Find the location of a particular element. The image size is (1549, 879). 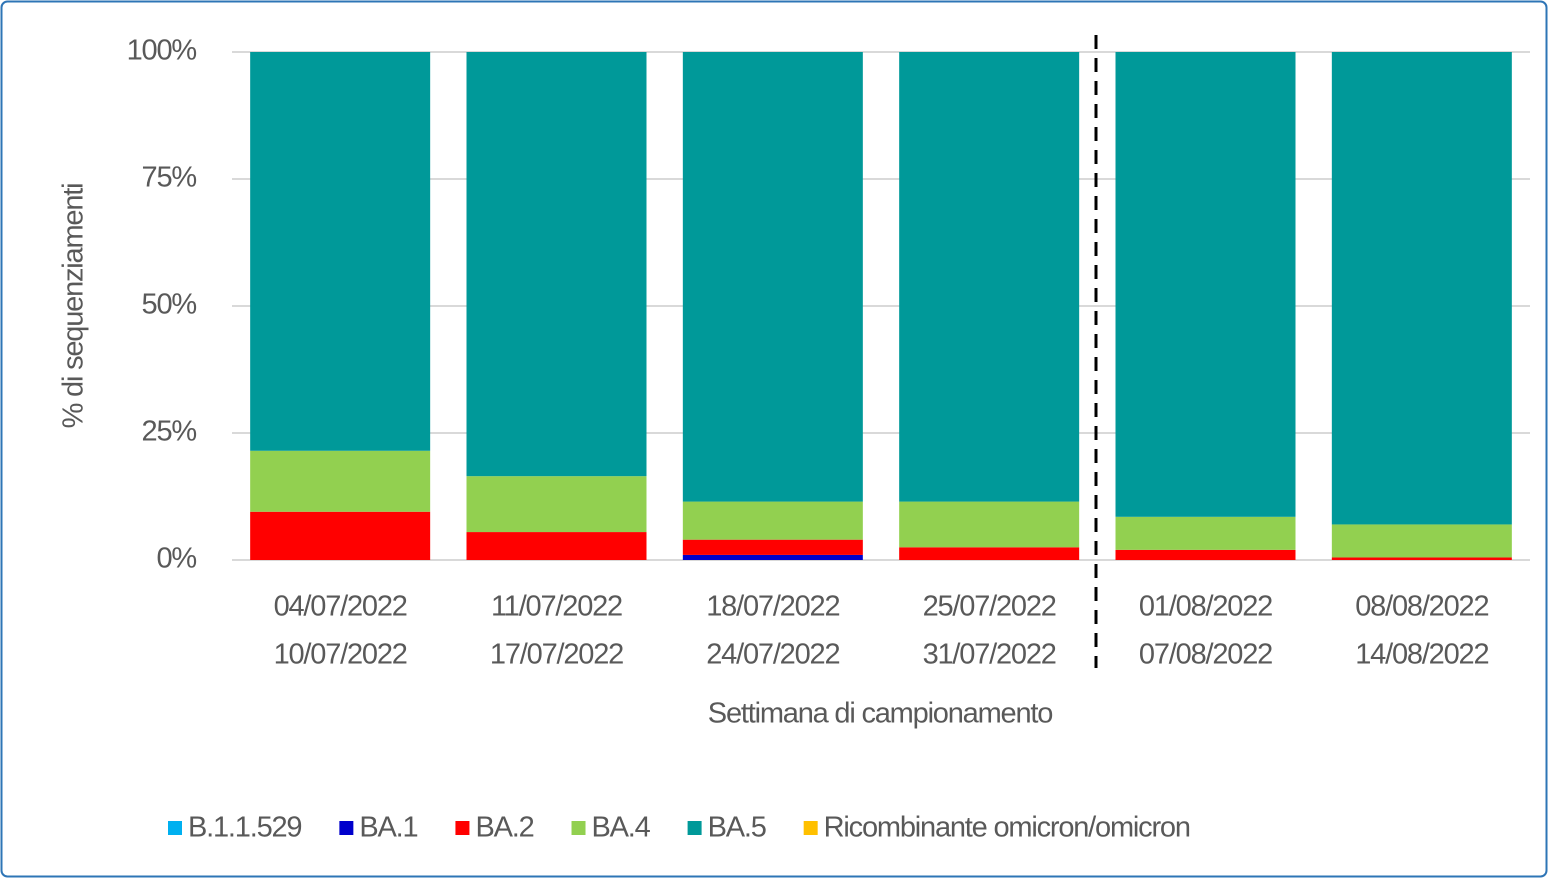

legend-label: Ricombinante omicron/omicron is located at coordinates (1007, 828).